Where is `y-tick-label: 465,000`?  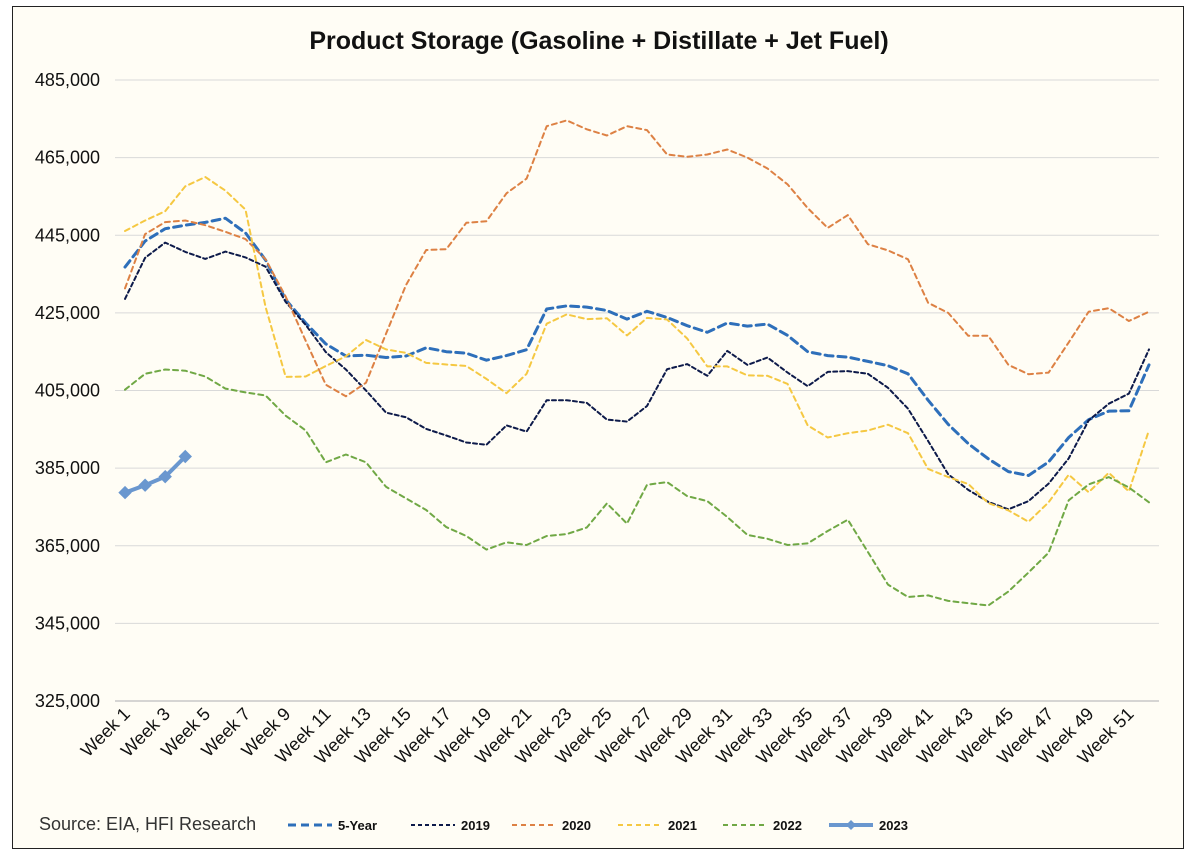 y-tick-label: 465,000 is located at coordinates (67, 158).